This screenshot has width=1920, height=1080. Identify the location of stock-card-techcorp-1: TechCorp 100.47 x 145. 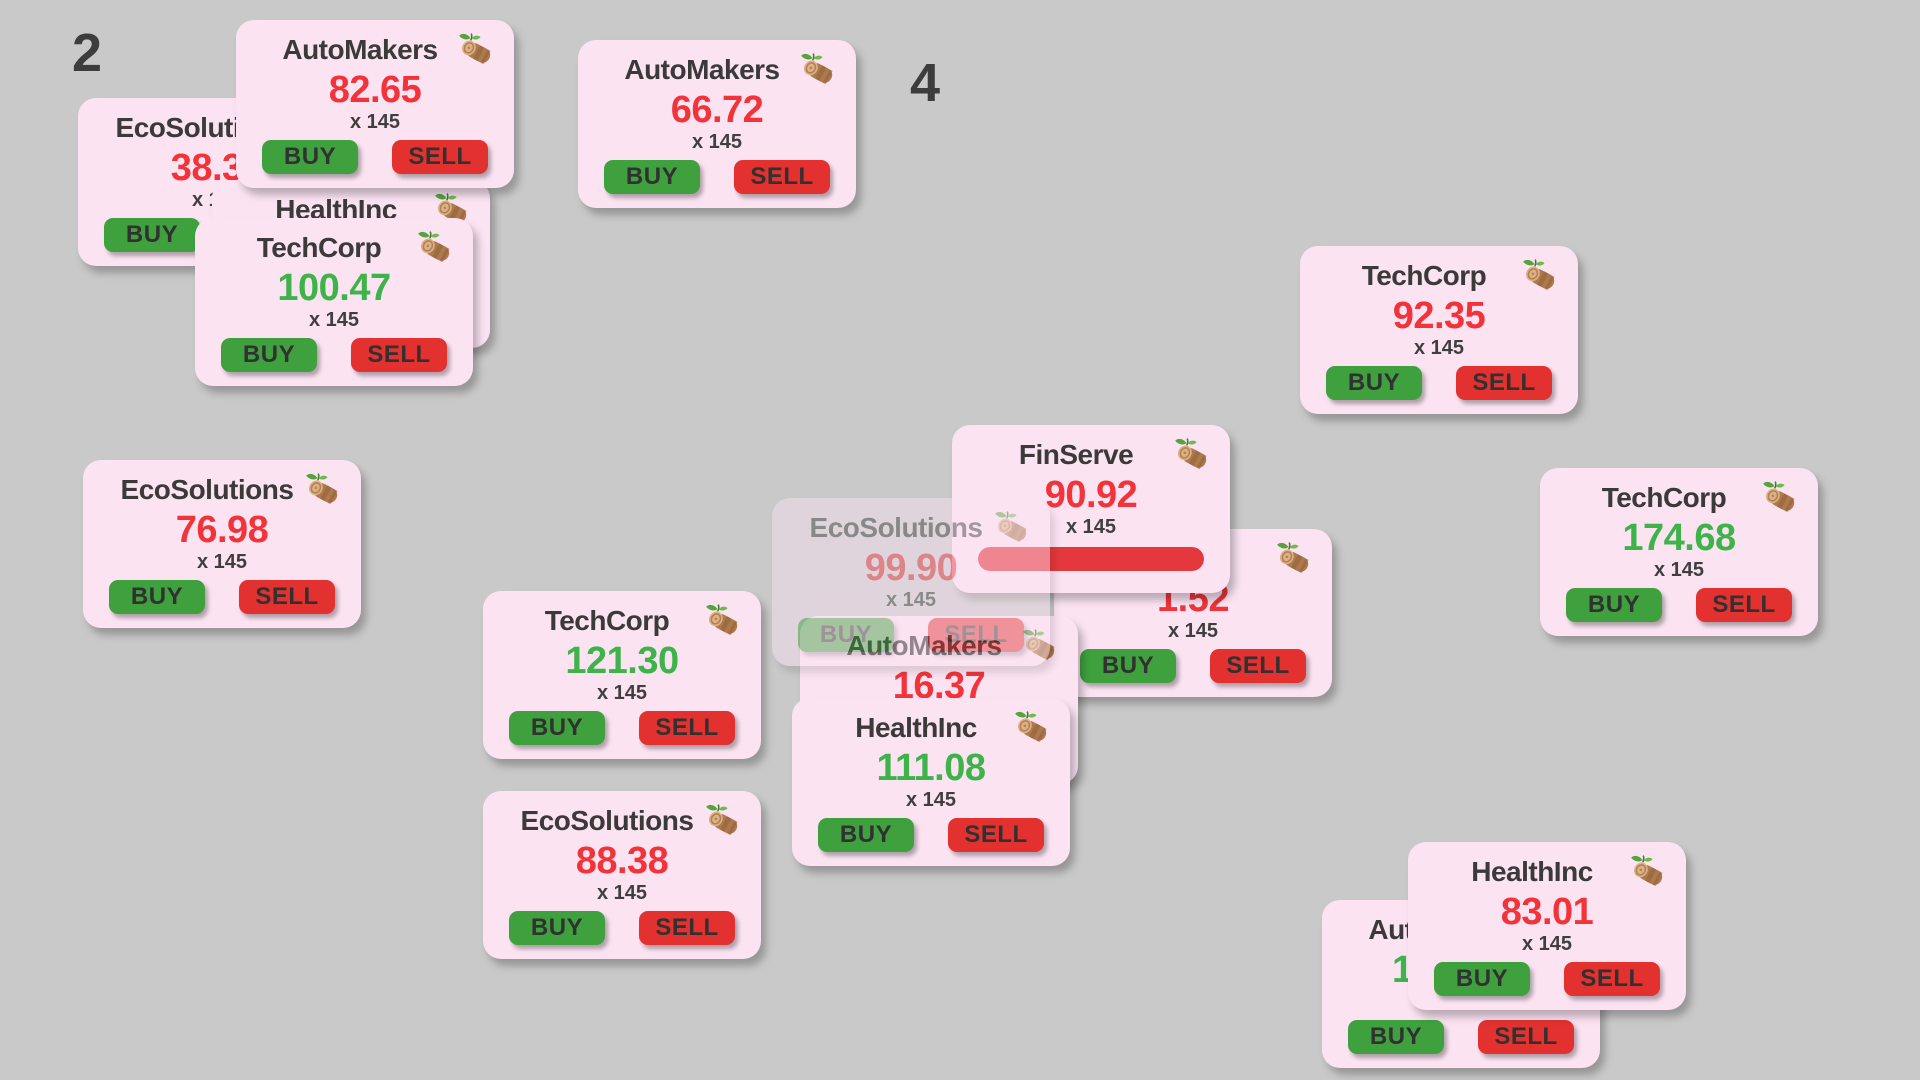
(334, 302).